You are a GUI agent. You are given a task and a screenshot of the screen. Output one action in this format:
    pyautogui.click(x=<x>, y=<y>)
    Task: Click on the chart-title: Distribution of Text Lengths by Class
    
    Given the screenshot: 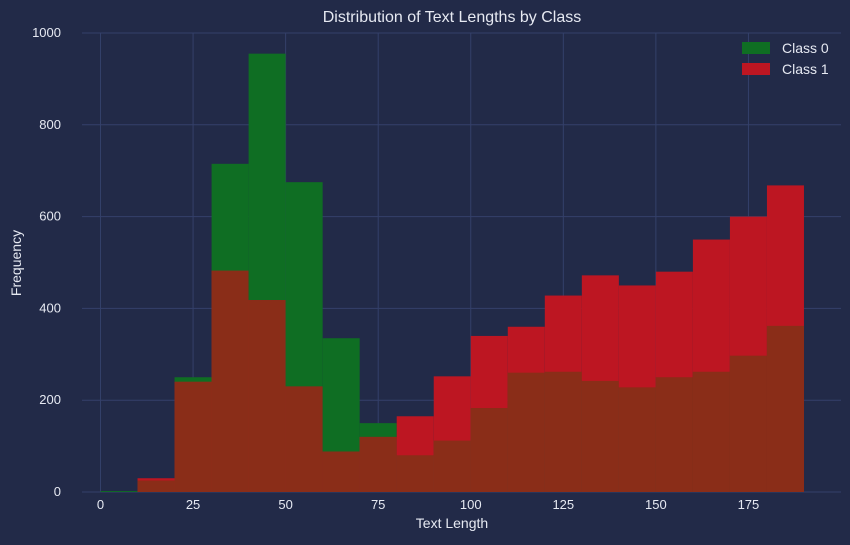 What is the action you would take?
    pyautogui.click(x=452, y=17)
    